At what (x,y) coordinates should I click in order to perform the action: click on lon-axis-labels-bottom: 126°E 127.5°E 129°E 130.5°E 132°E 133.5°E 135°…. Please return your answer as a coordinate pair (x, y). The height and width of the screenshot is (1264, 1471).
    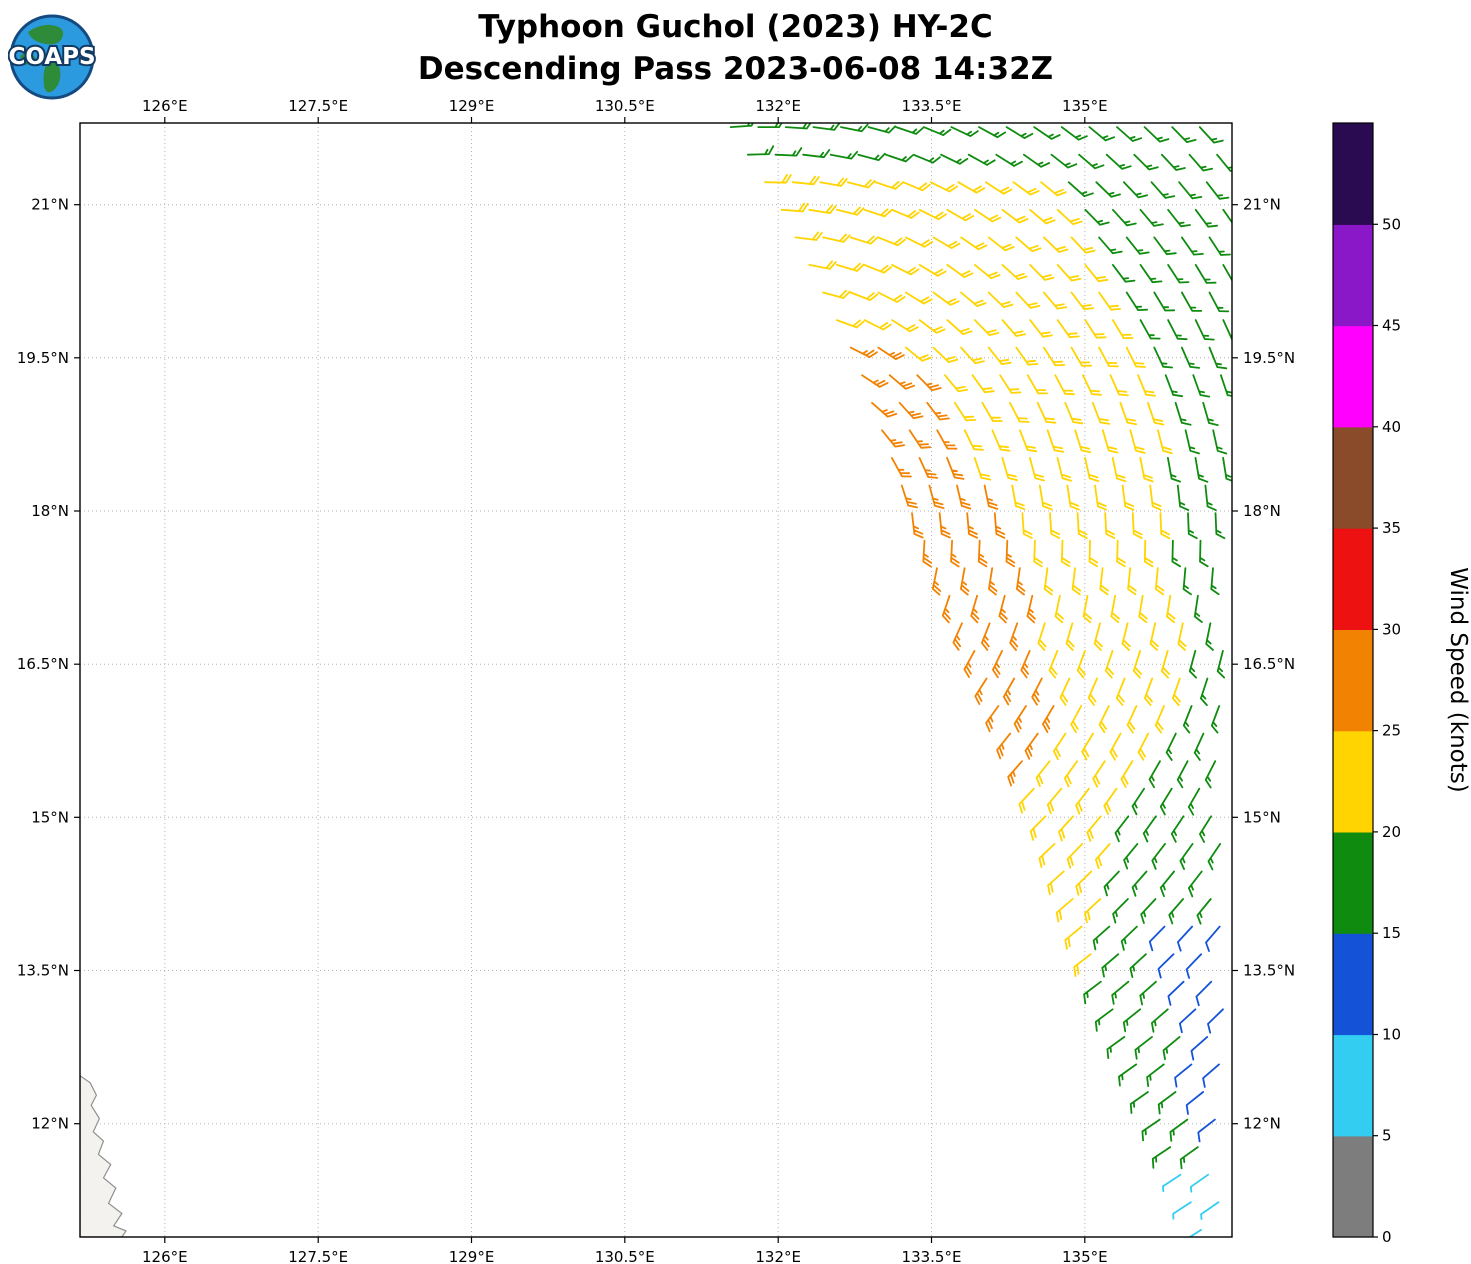
    Looking at the image, I should click on (625, 1256).